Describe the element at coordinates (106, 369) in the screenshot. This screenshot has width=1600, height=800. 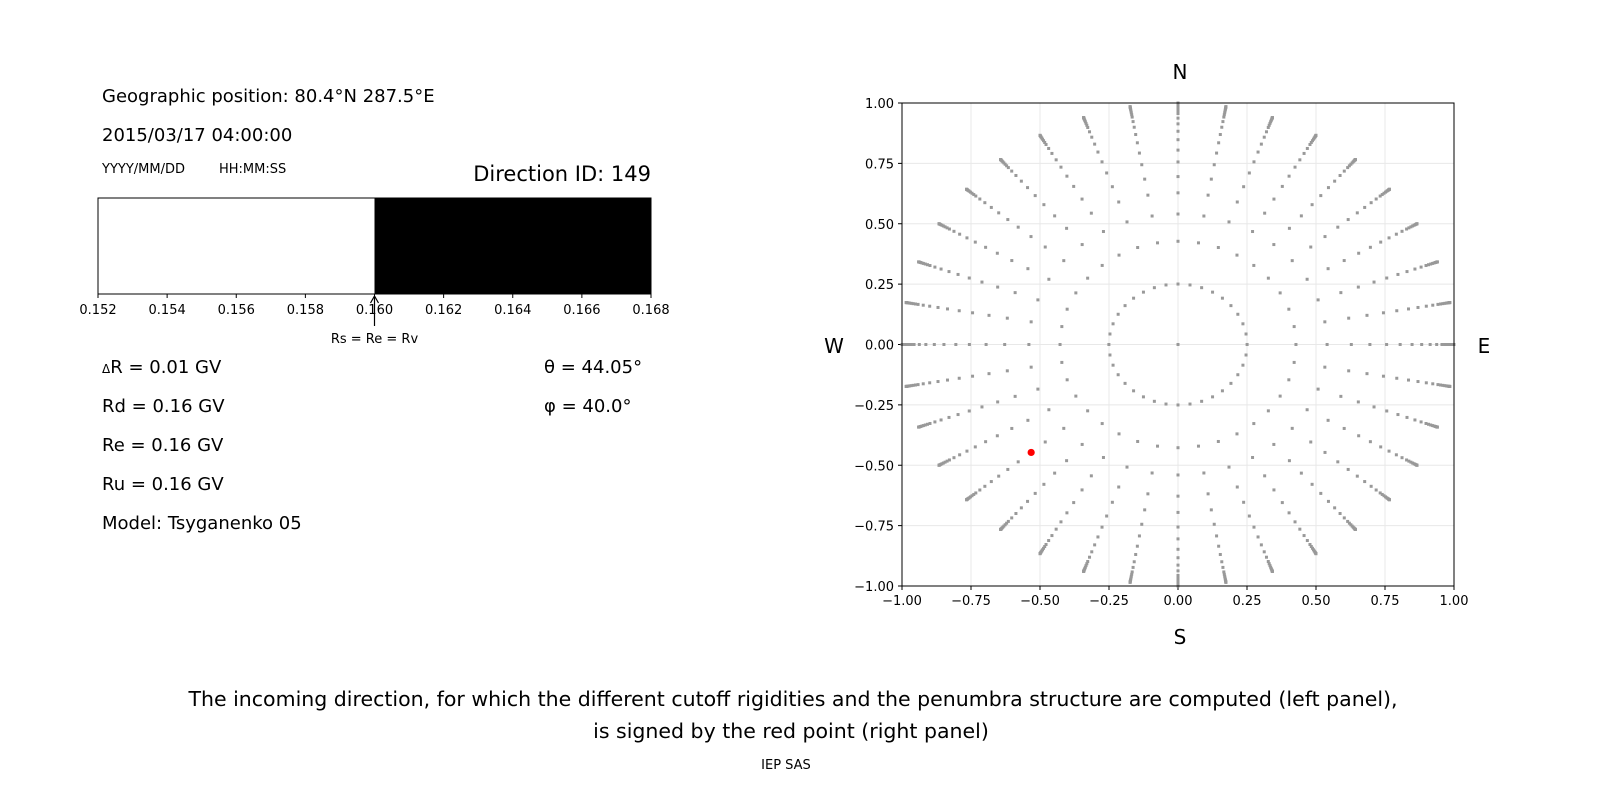
I see `delta-symbol: Δ` at that location.